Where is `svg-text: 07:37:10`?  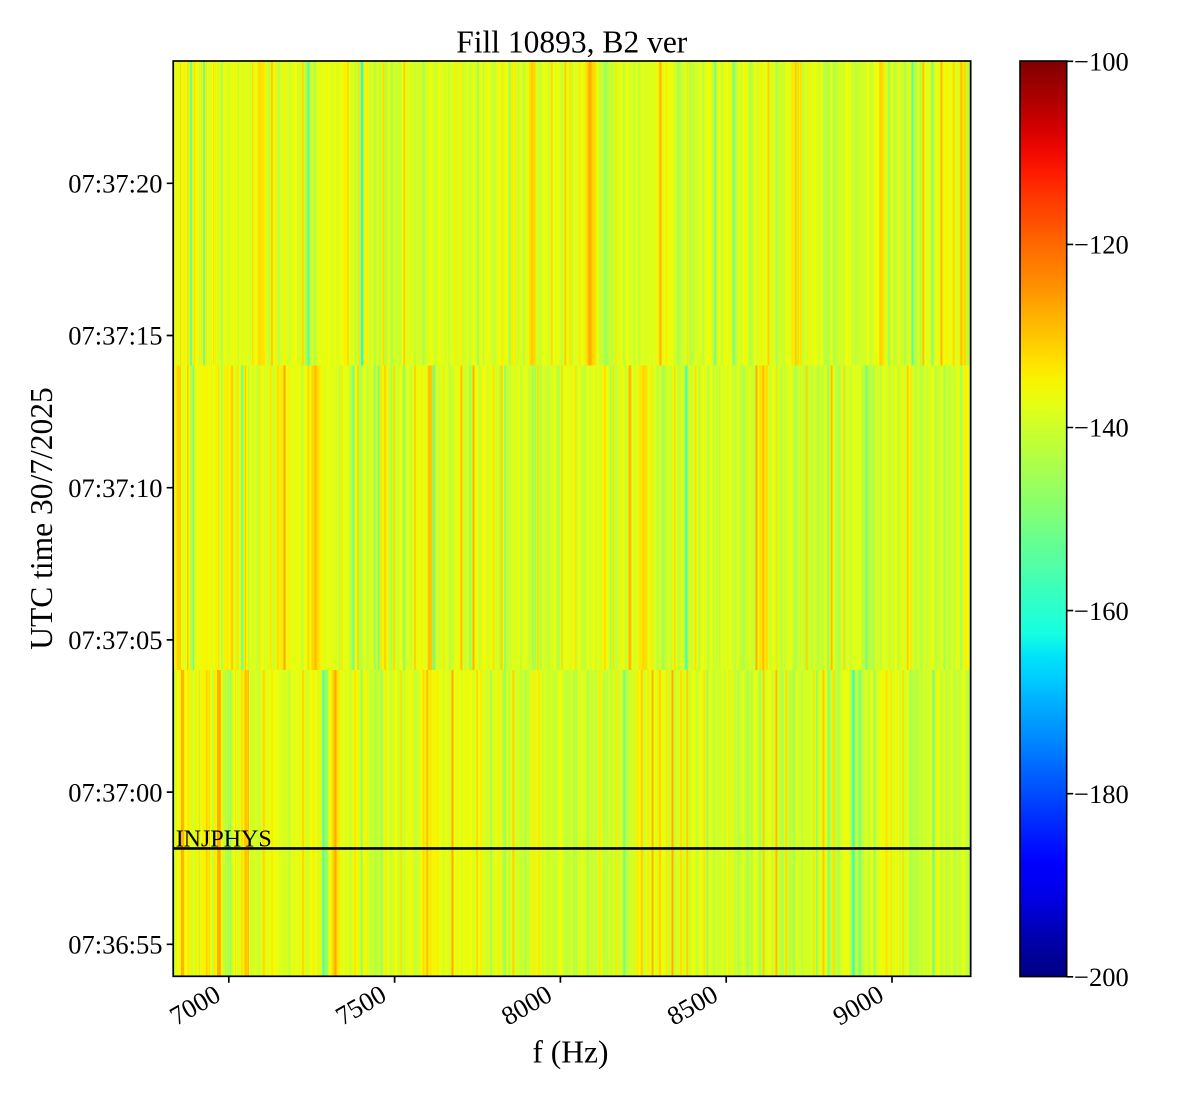 svg-text: 07:37:10 is located at coordinates (115, 488).